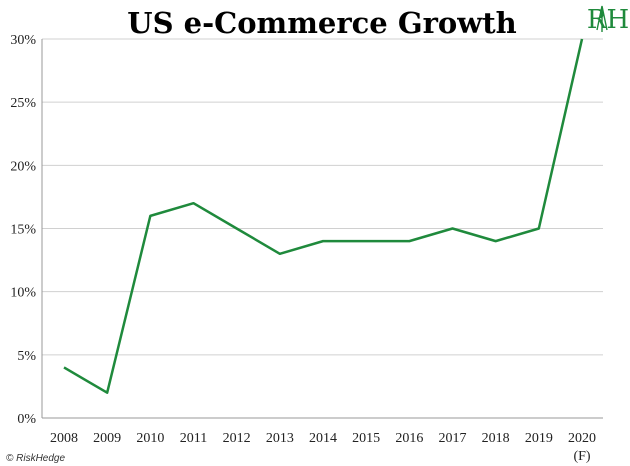 The width and height of the screenshot is (630, 466). What do you see at coordinates (280, 438) in the screenshot?
I see `x-tick-label: 2013` at bounding box center [280, 438].